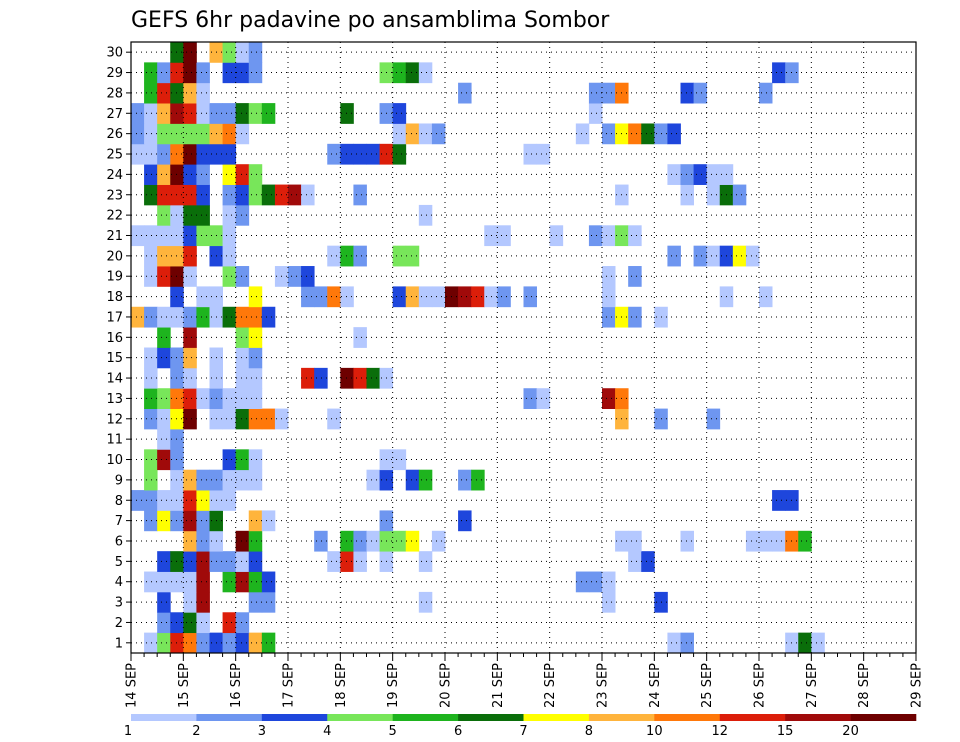  Describe the element at coordinates (119, 582) in the screenshot. I see `y-tick-label: 4` at that location.